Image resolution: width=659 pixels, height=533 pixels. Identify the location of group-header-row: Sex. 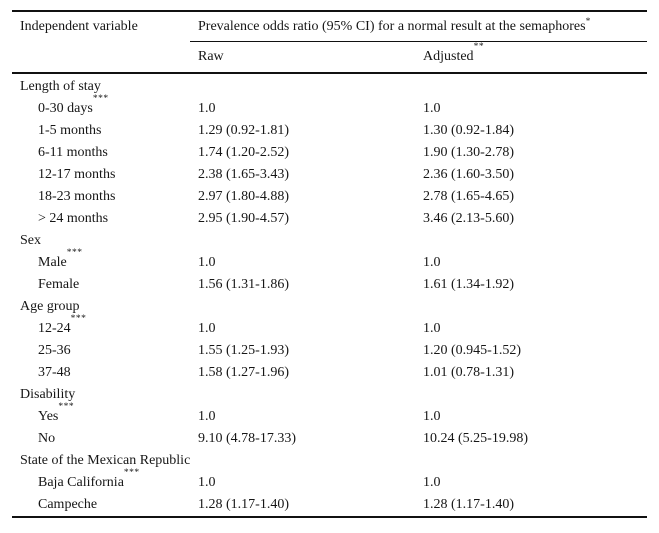
(329, 241).